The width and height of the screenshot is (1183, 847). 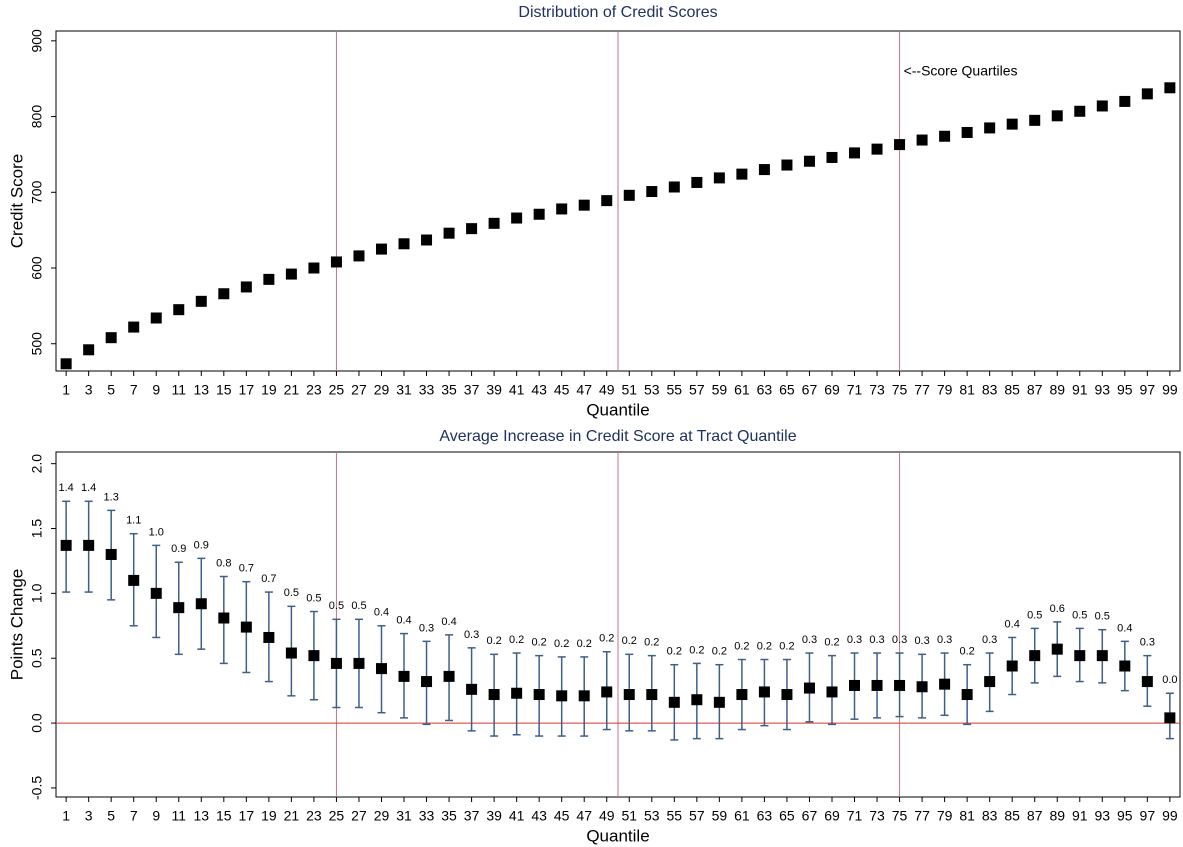 I want to click on x-tick-label: 27, so click(x=359, y=390).